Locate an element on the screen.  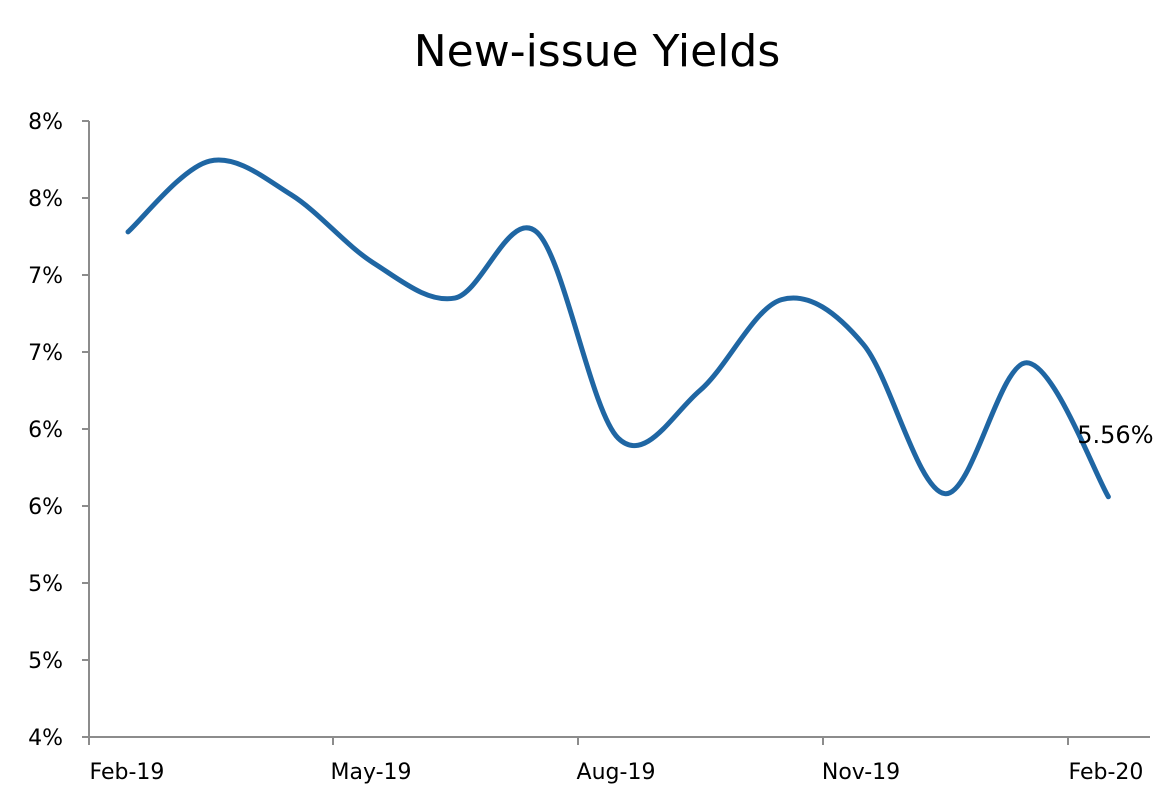
annotations: 5.56% is located at coordinates (1115, 435).